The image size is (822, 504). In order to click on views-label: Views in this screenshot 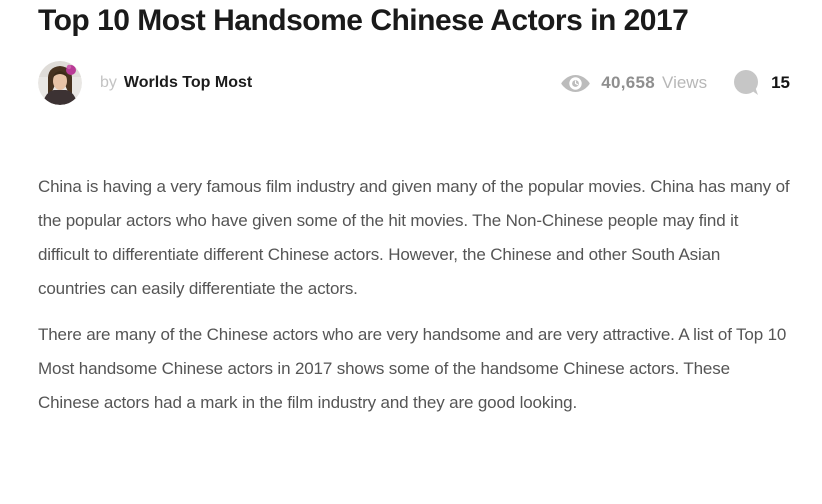, I will do `click(685, 82)`.